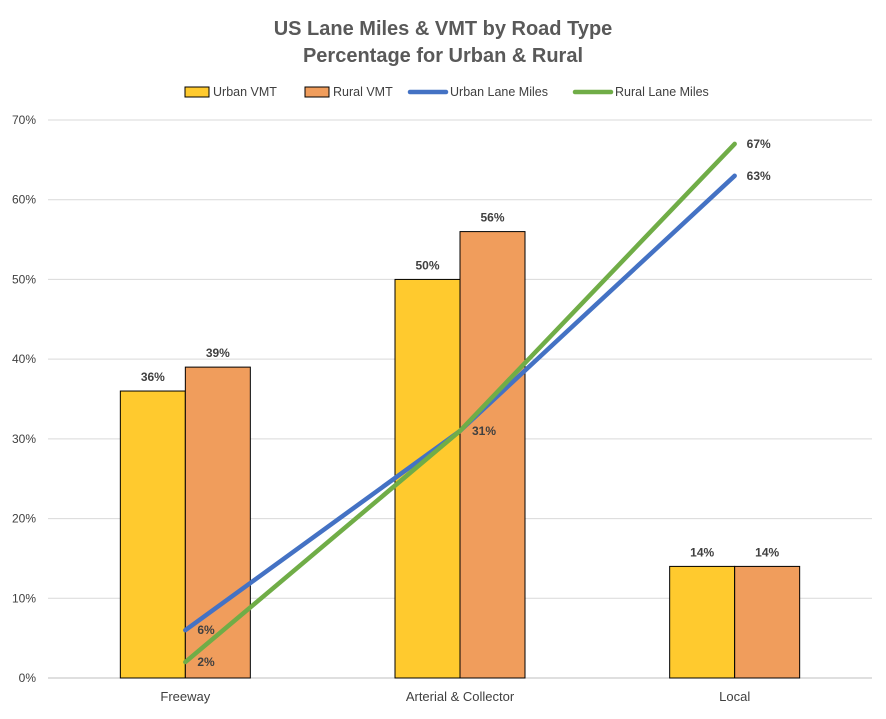 The image size is (886, 719). Describe the element at coordinates (24, 439) in the screenshot. I see `y-tick-label: 30%` at that location.